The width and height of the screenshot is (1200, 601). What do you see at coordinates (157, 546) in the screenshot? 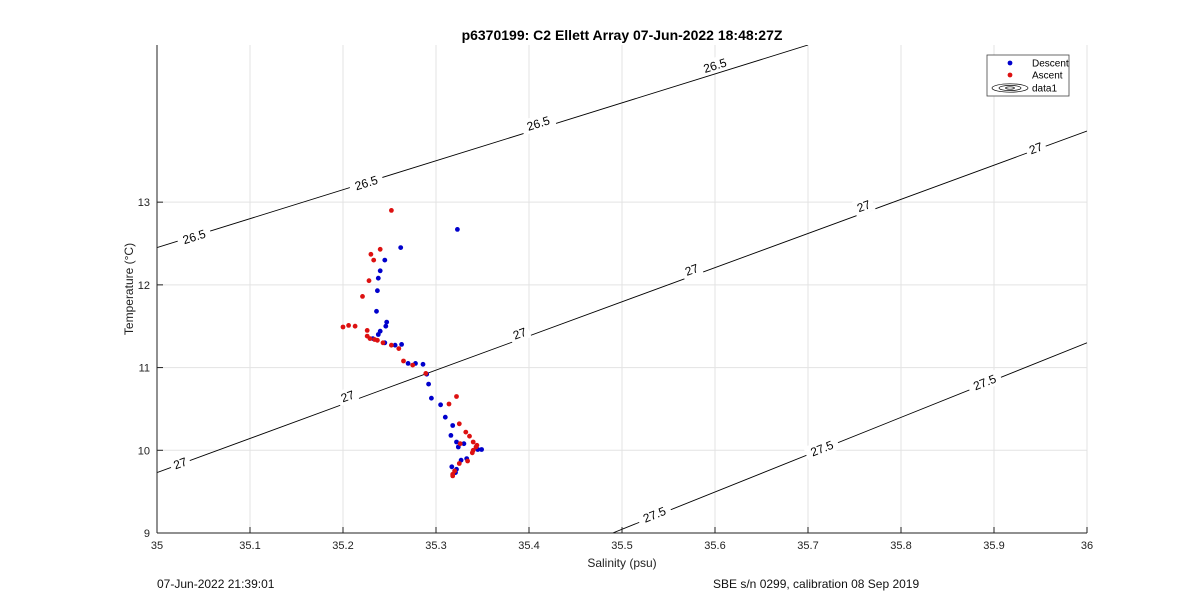
I see `x-tick-label-0: 35` at bounding box center [157, 546].